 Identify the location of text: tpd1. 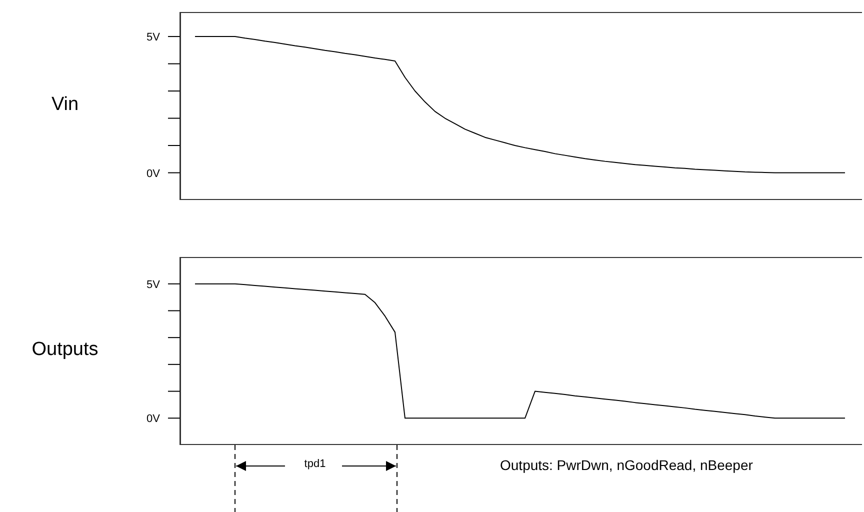
(315, 464).